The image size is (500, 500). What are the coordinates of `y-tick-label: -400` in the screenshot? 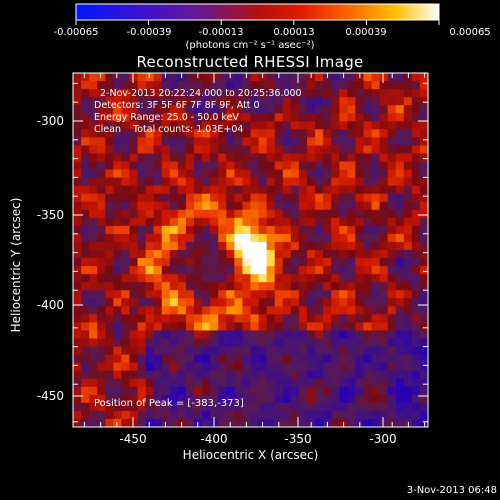 It's located at (50, 305).